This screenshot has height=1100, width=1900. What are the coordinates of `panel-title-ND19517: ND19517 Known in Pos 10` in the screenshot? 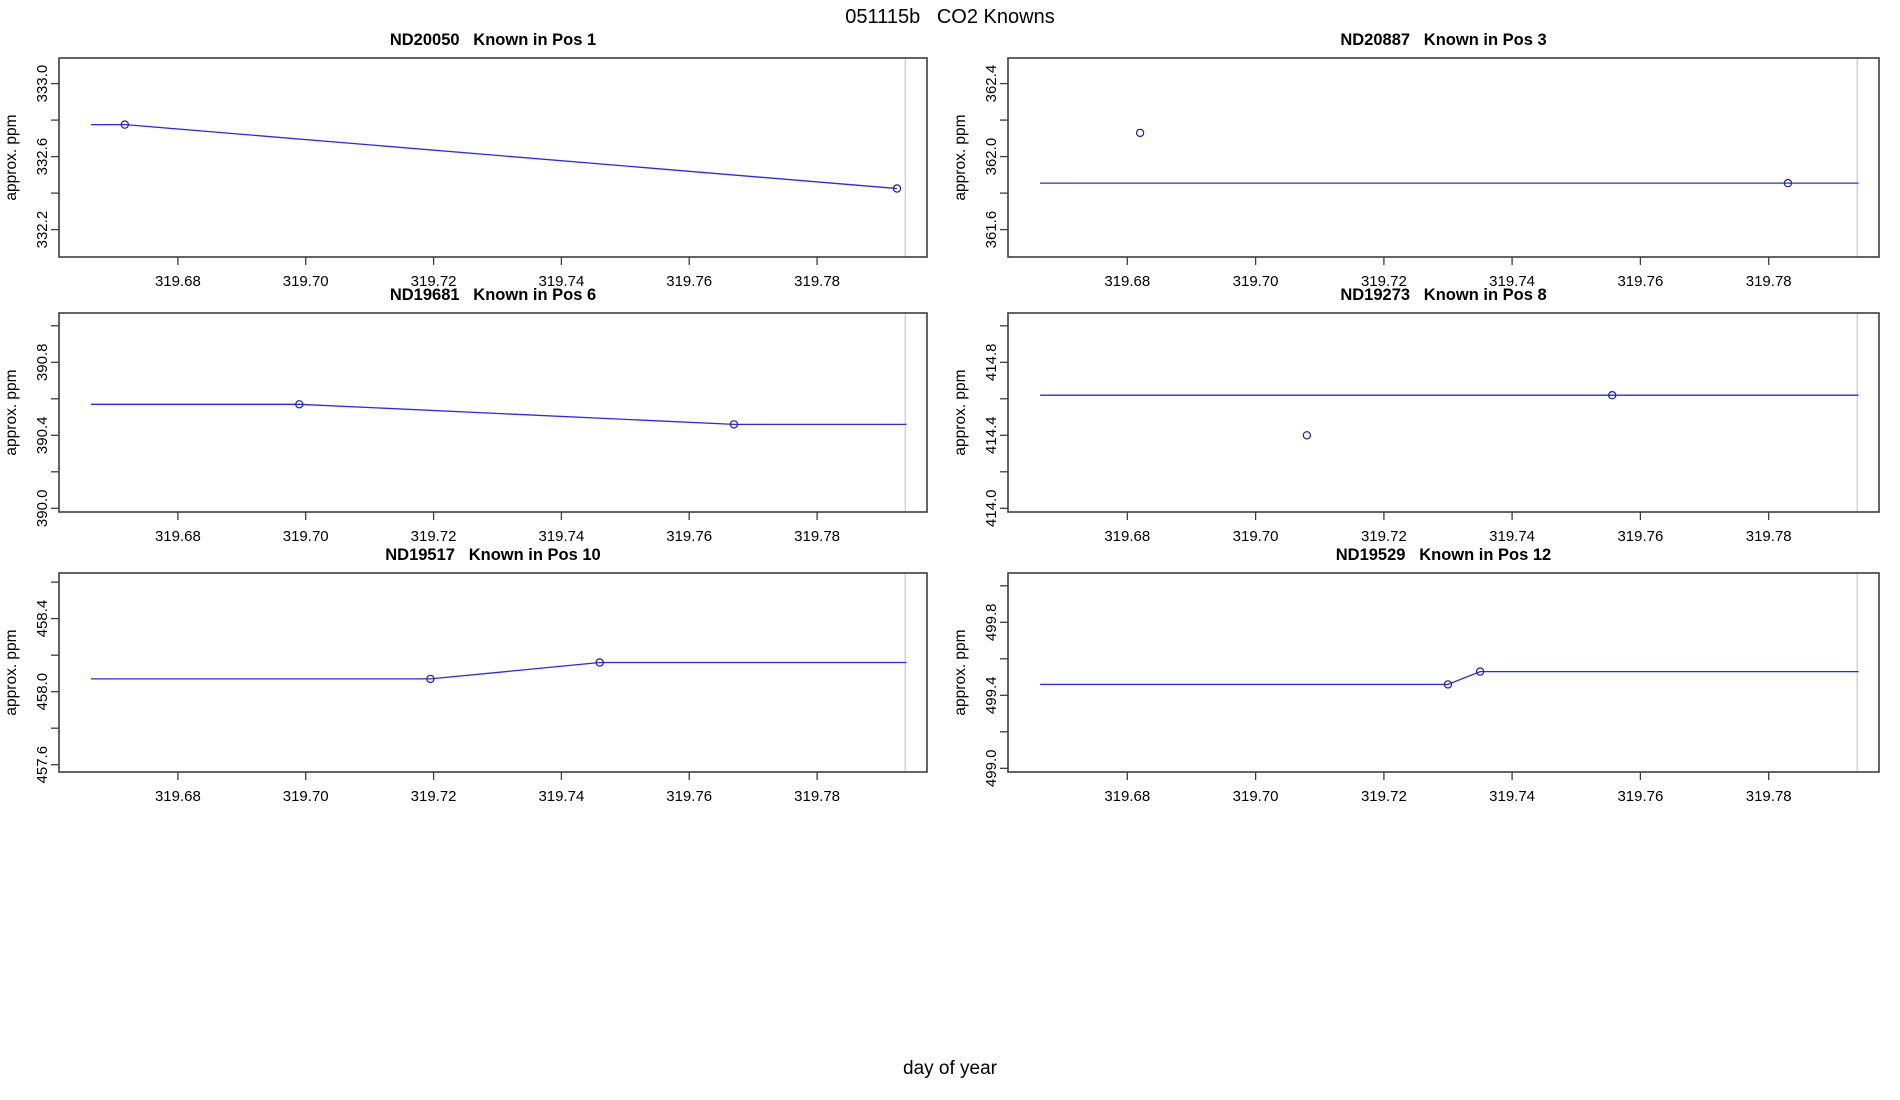 It's located at (493, 555).